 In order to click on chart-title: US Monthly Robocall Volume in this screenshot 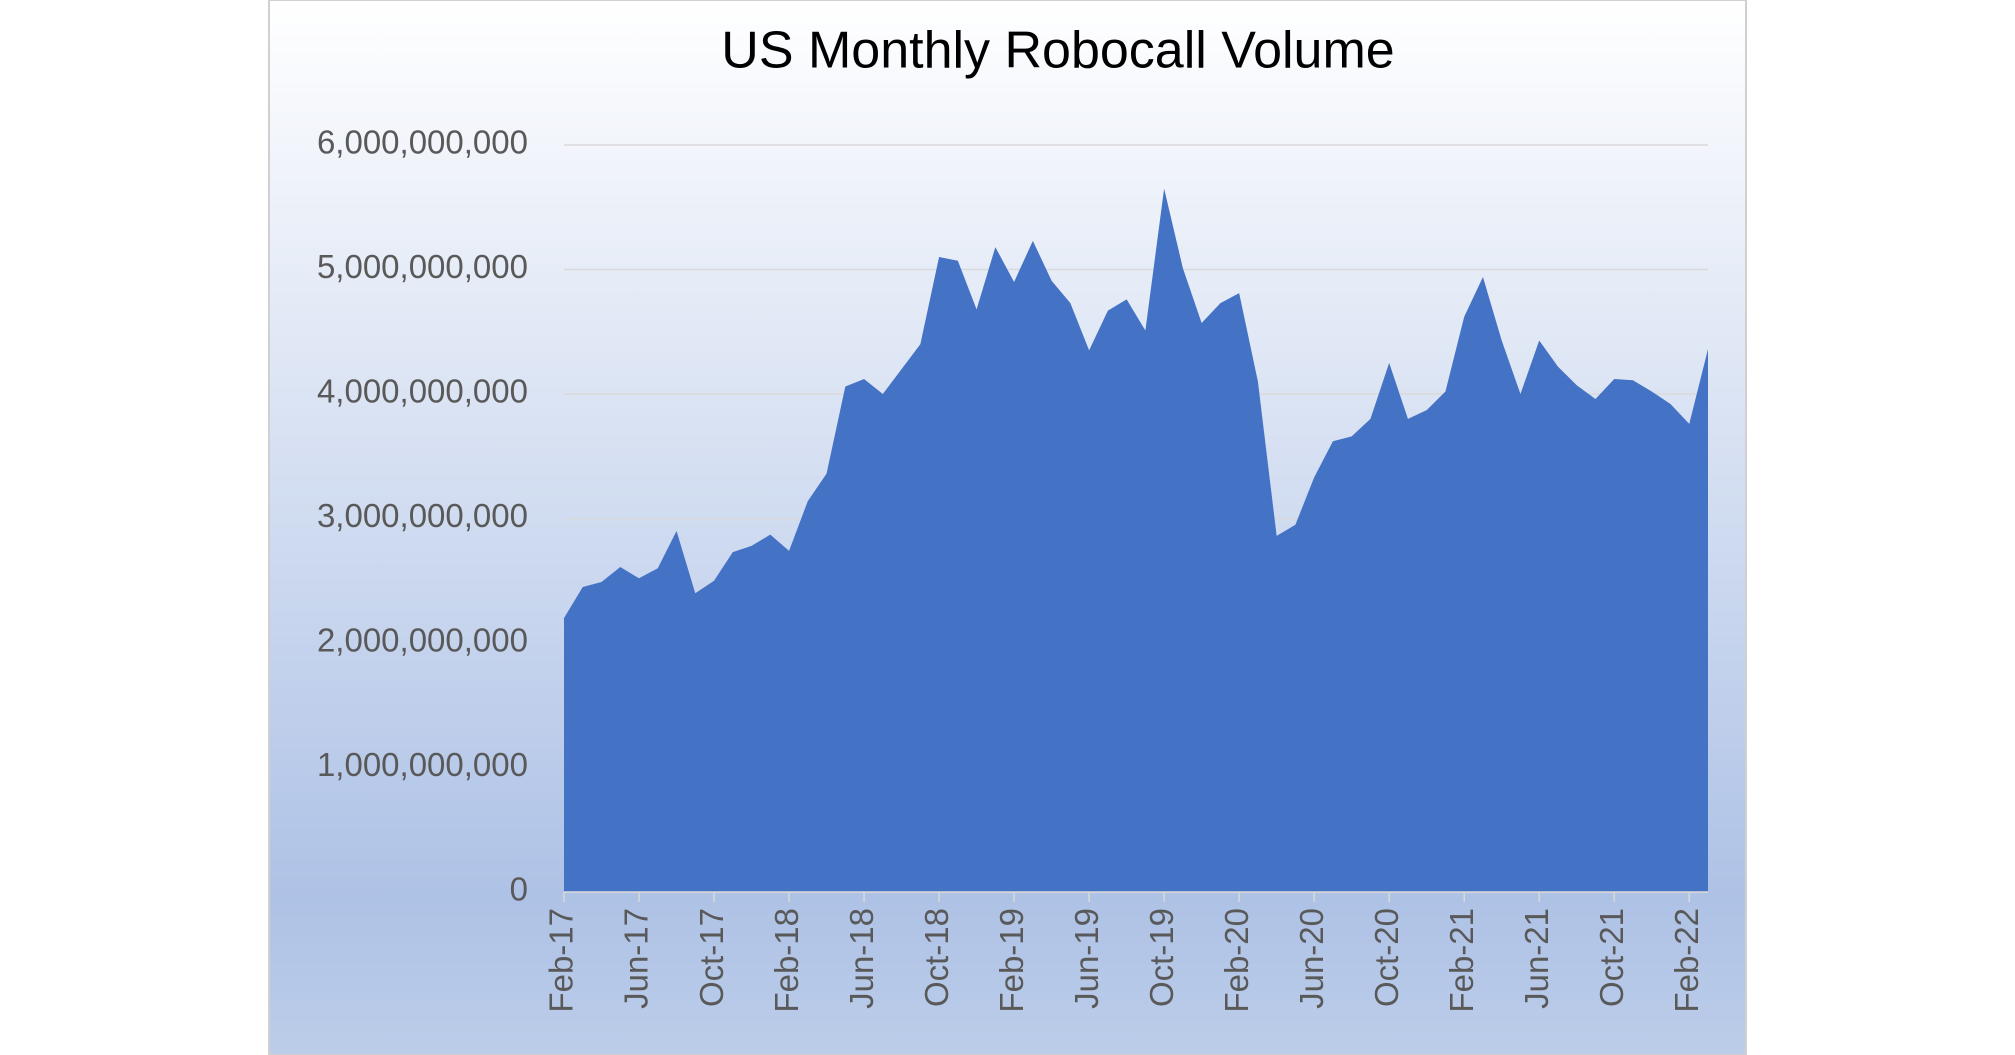, I will do `click(1057, 51)`.